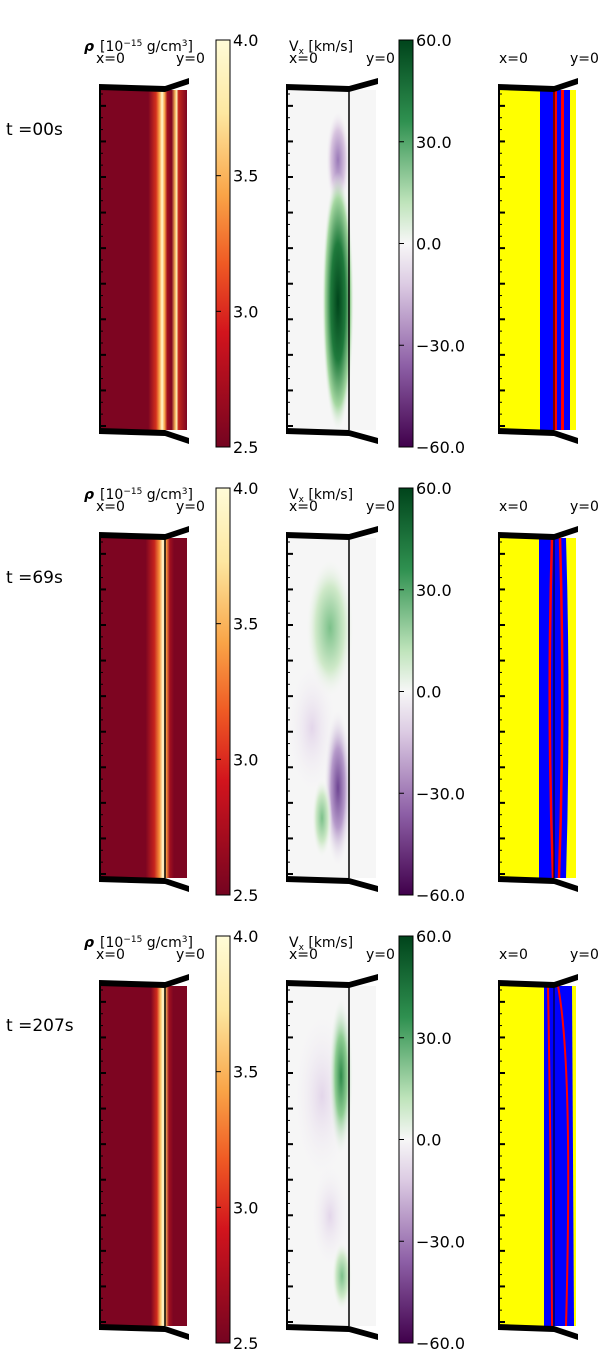 Image resolution: width=608 pixels, height=1355 pixels. Describe the element at coordinates (40, 1026) in the screenshot. I see `time-label: t =207s` at that location.